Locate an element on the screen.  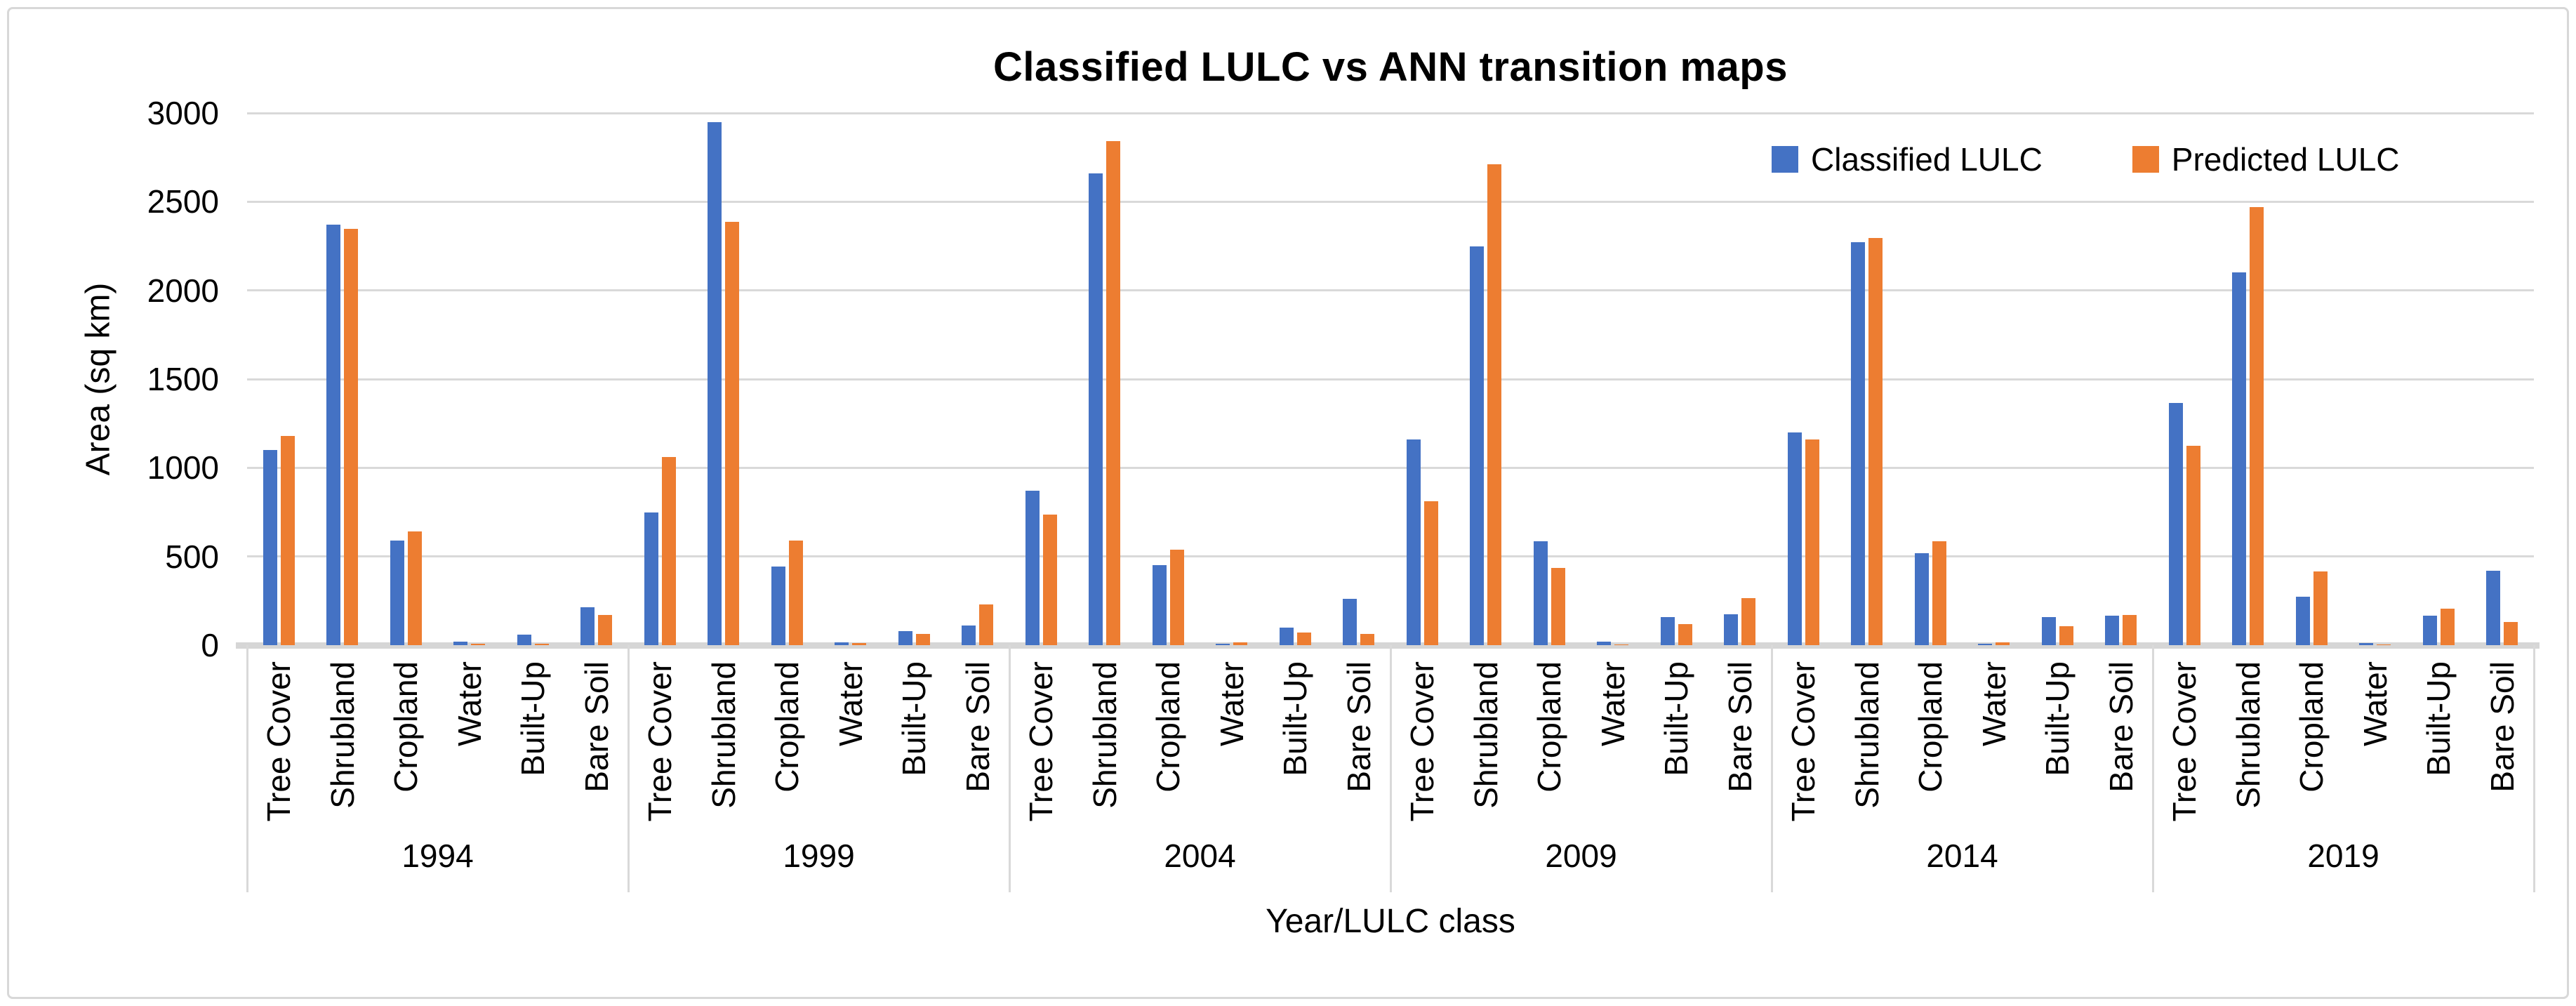
bar-predicted-2009-tree-cover is located at coordinates (1431, 573).